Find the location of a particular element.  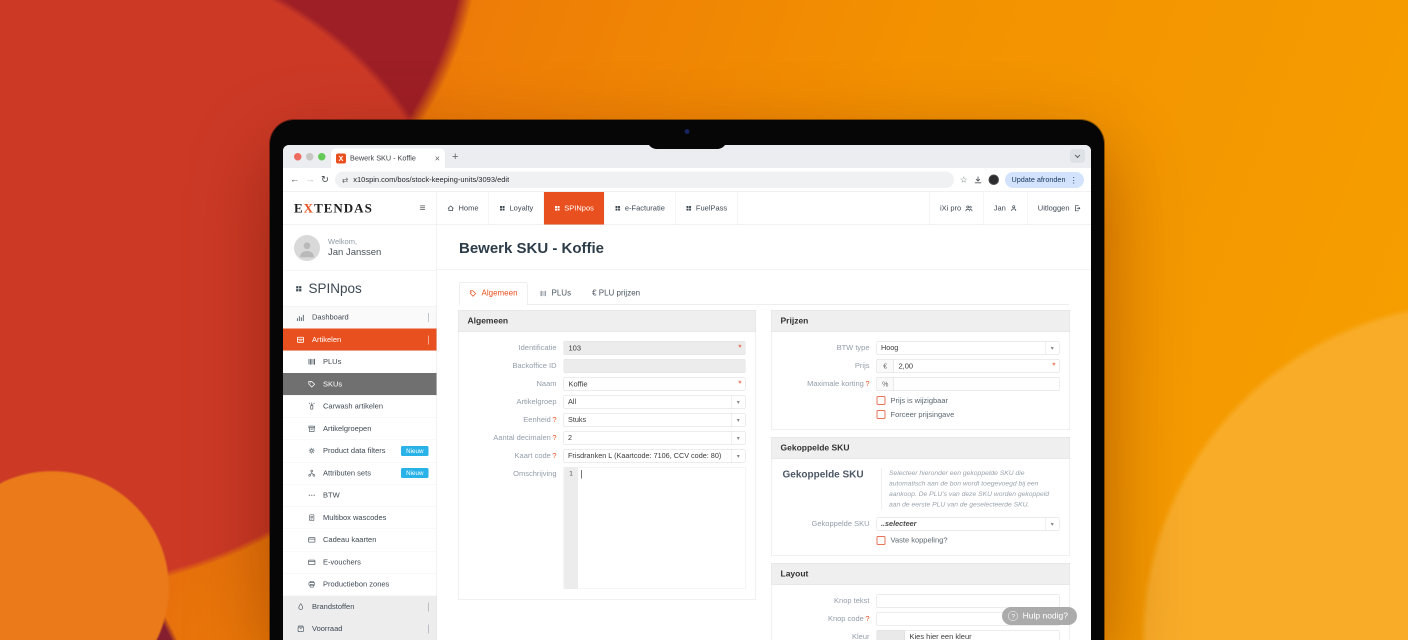

nav-label: iXi pro is located at coordinates (950, 208).